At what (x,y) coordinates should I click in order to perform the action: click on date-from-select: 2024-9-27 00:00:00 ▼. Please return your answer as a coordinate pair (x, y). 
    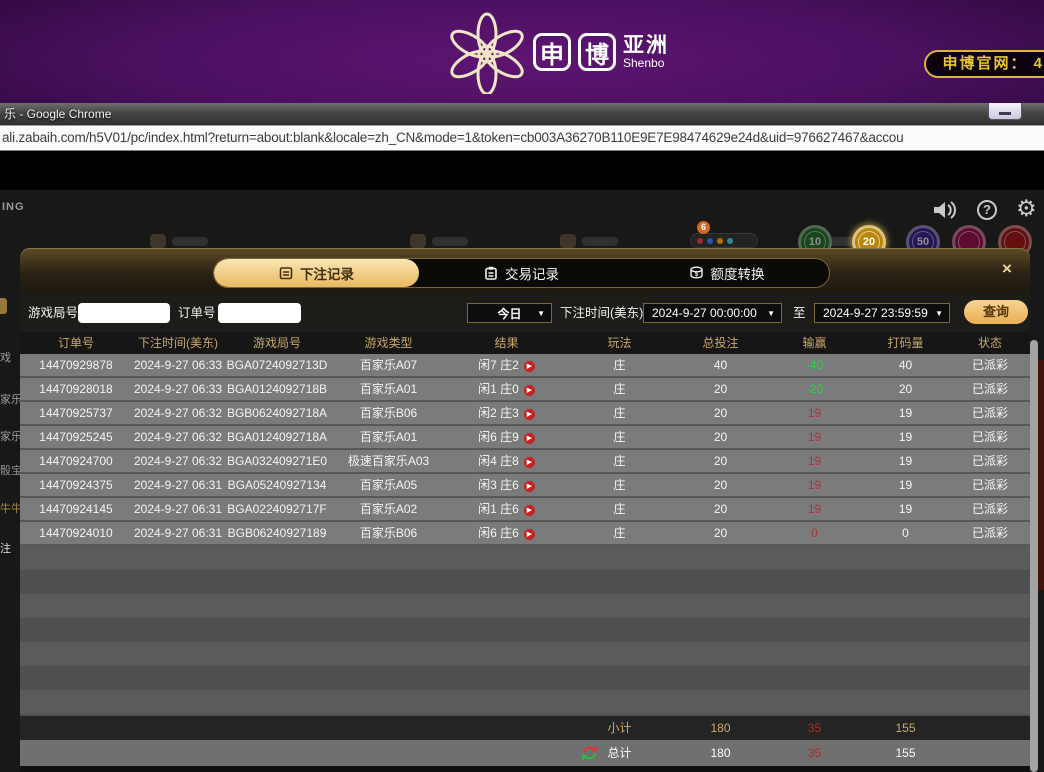
    Looking at the image, I should click on (712, 313).